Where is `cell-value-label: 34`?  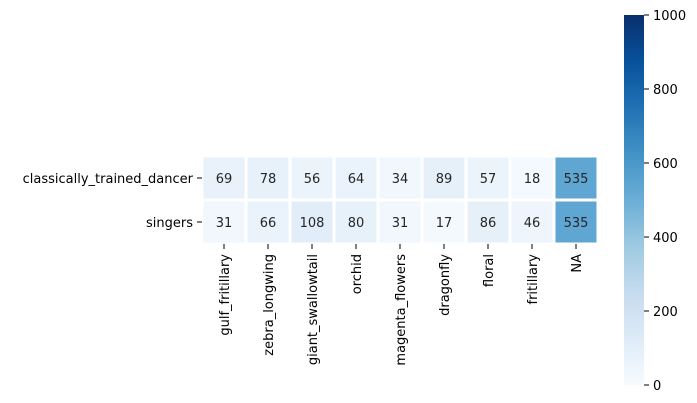
cell-value-label: 34 is located at coordinates (400, 179).